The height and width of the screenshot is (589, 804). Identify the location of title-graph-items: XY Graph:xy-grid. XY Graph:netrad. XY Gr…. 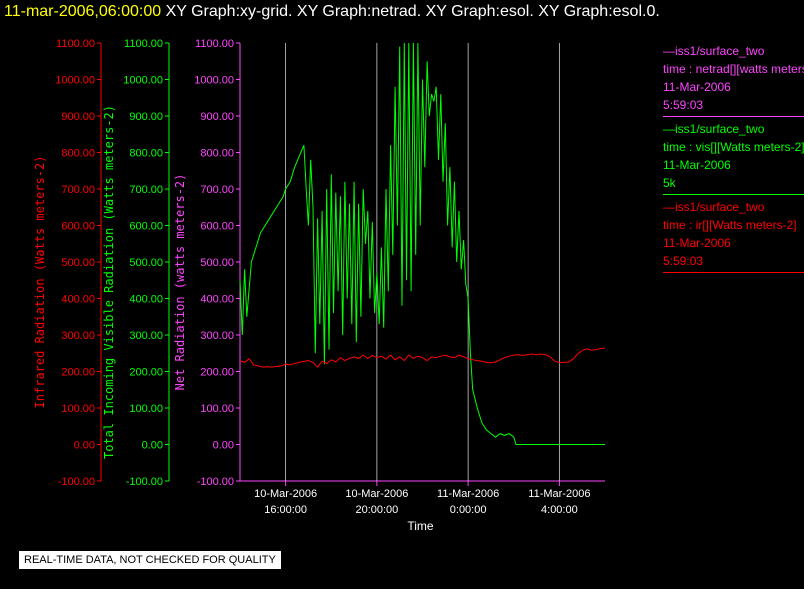
(412, 11).